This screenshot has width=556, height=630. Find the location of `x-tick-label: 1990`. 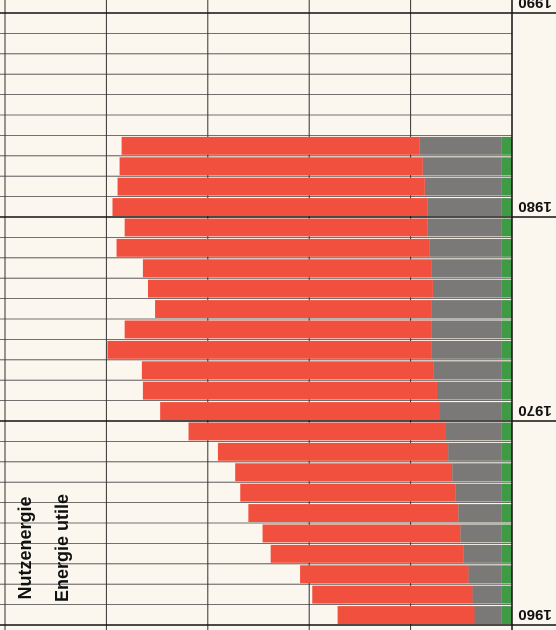

x-tick-label: 1990 is located at coordinates (534, 5).